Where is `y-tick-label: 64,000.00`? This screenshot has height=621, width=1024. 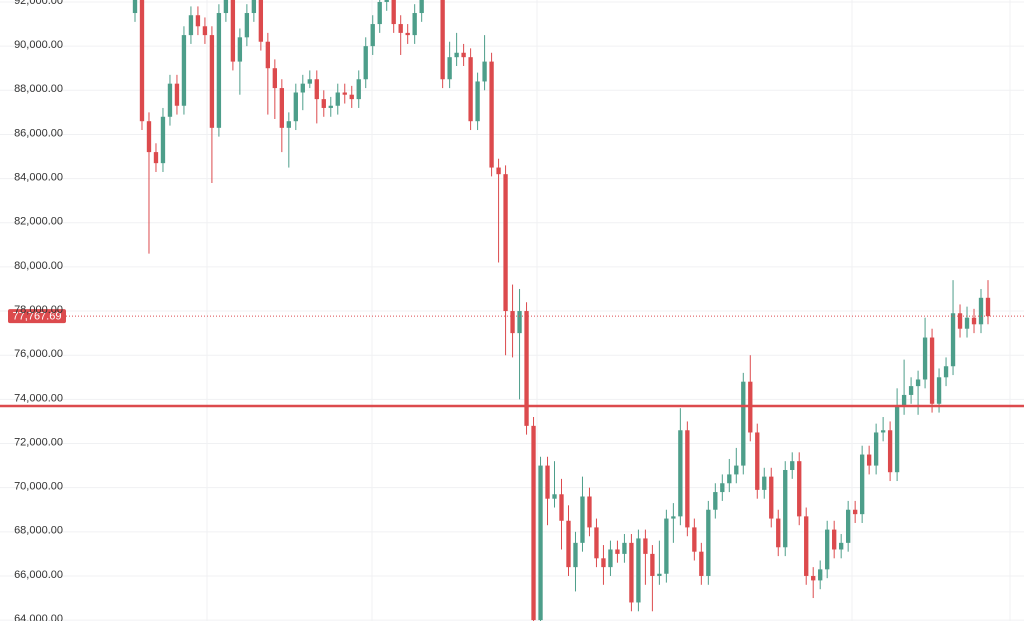
y-tick-label: 64,000.00 is located at coordinates (38, 617).